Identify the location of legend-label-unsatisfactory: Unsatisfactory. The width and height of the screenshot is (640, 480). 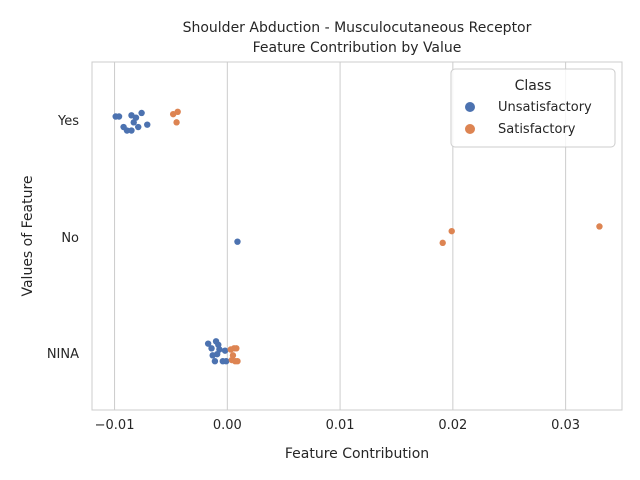
(545, 107).